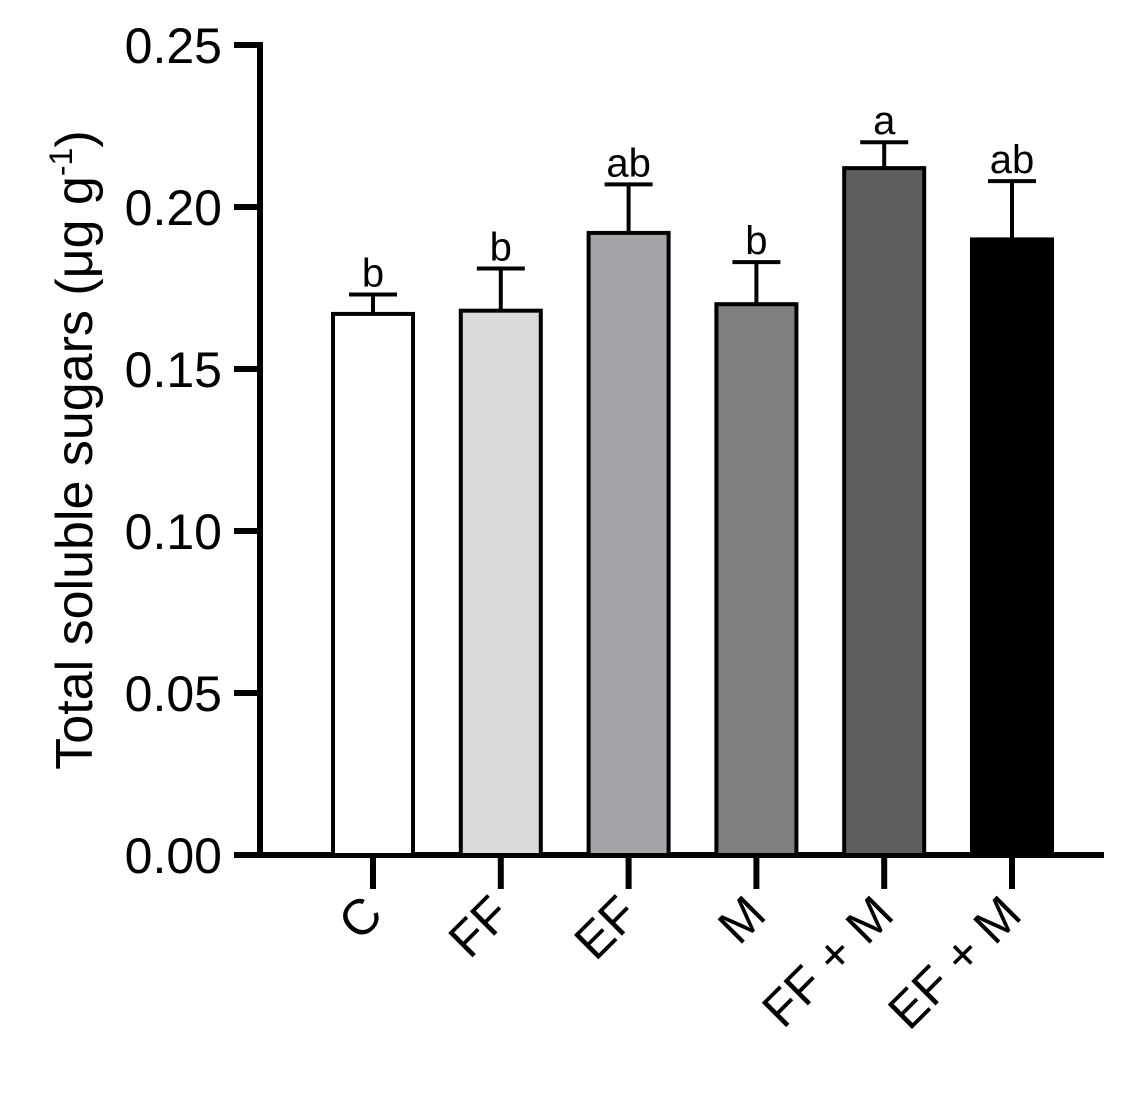 The image size is (1124, 1117). Describe the element at coordinates (173, 856) in the screenshot. I see `y-tick-label: 0.00` at that location.